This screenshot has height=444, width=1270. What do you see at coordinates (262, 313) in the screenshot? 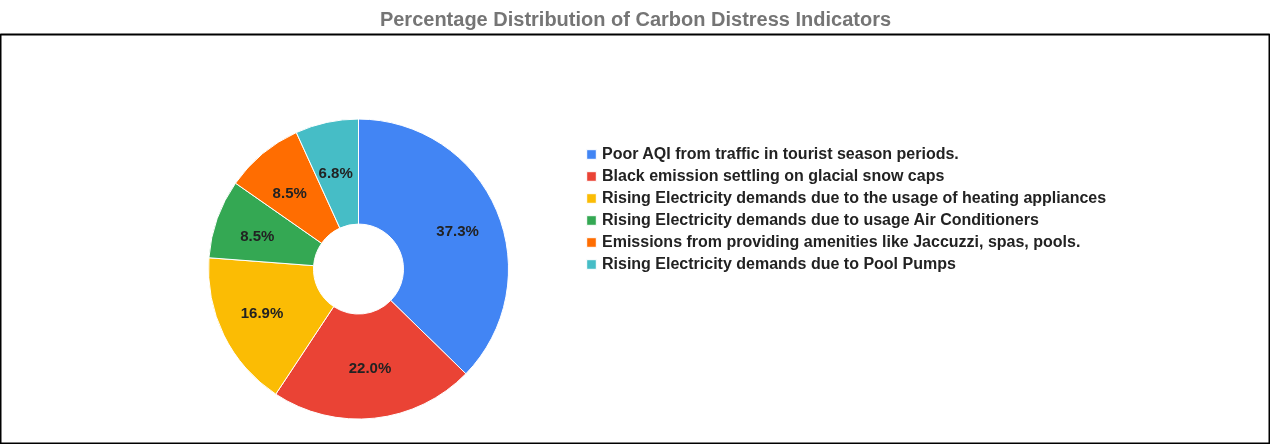
I see `data-label: 16.9%` at bounding box center [262, 313].